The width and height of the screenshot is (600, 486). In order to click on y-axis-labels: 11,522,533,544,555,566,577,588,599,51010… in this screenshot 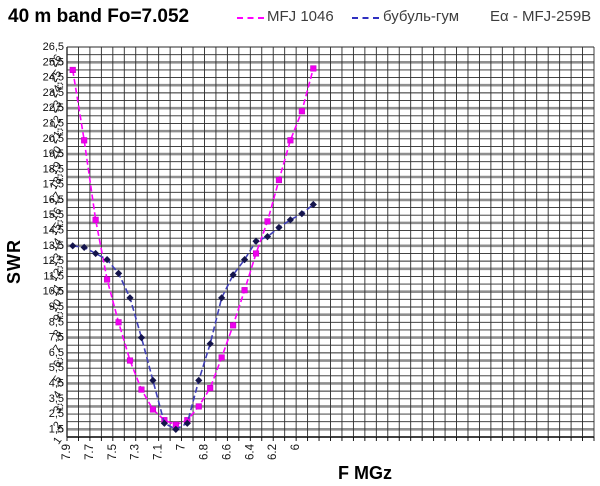, I will do `click(54, 244)`.